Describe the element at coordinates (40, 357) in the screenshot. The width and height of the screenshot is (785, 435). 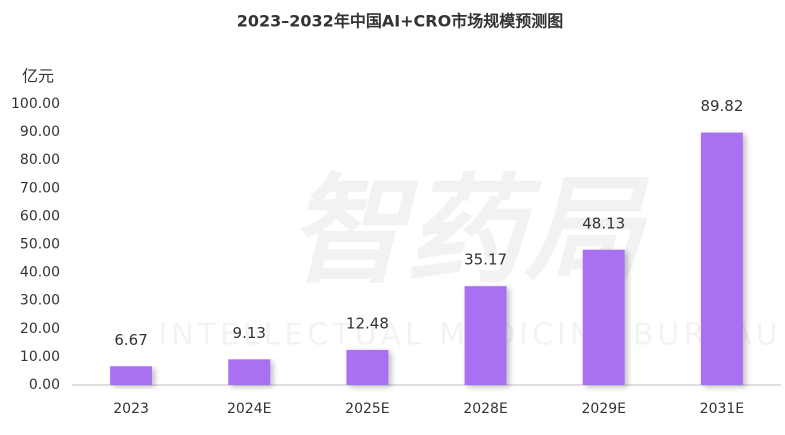
I see `y-tick-label: 10.00` at that location.